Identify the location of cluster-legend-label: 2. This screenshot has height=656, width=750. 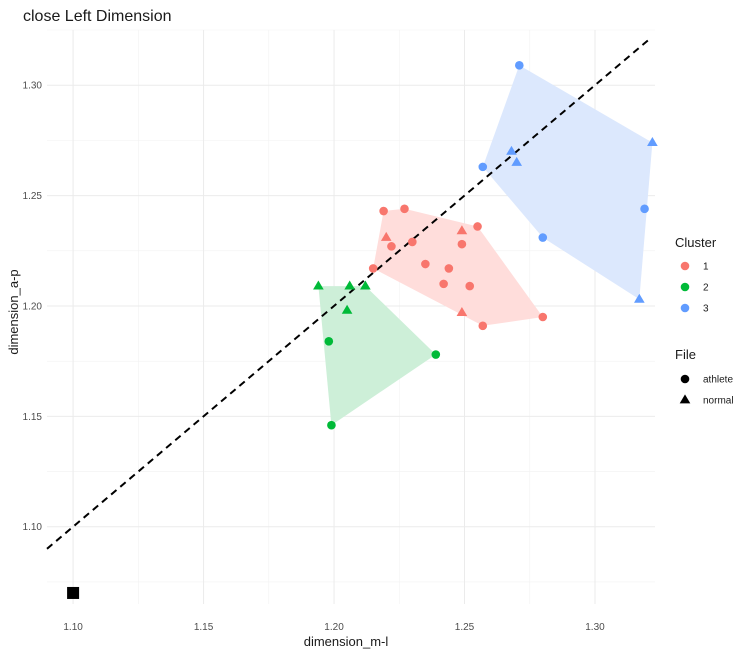
(706, 288).